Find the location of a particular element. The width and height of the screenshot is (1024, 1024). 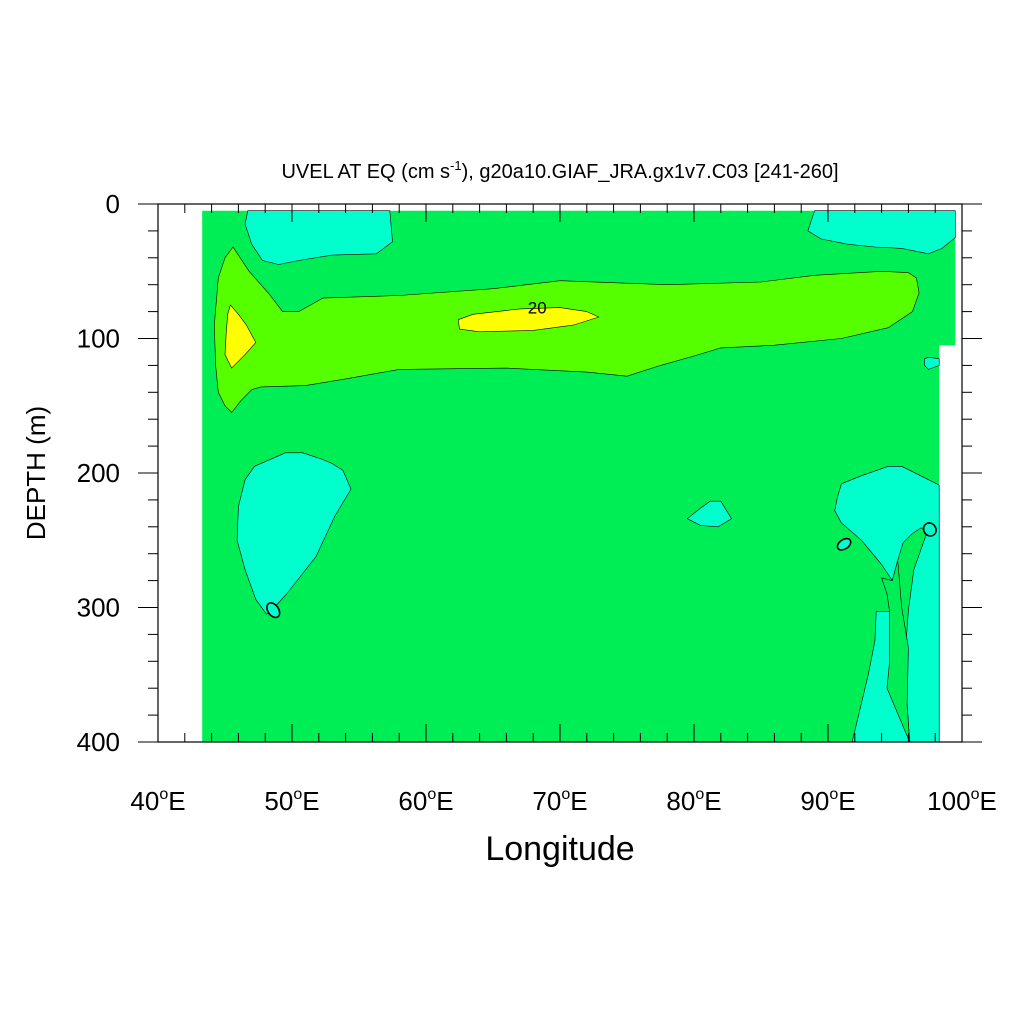

x-tick-label: 100oE is located at coordinates (962, 801).